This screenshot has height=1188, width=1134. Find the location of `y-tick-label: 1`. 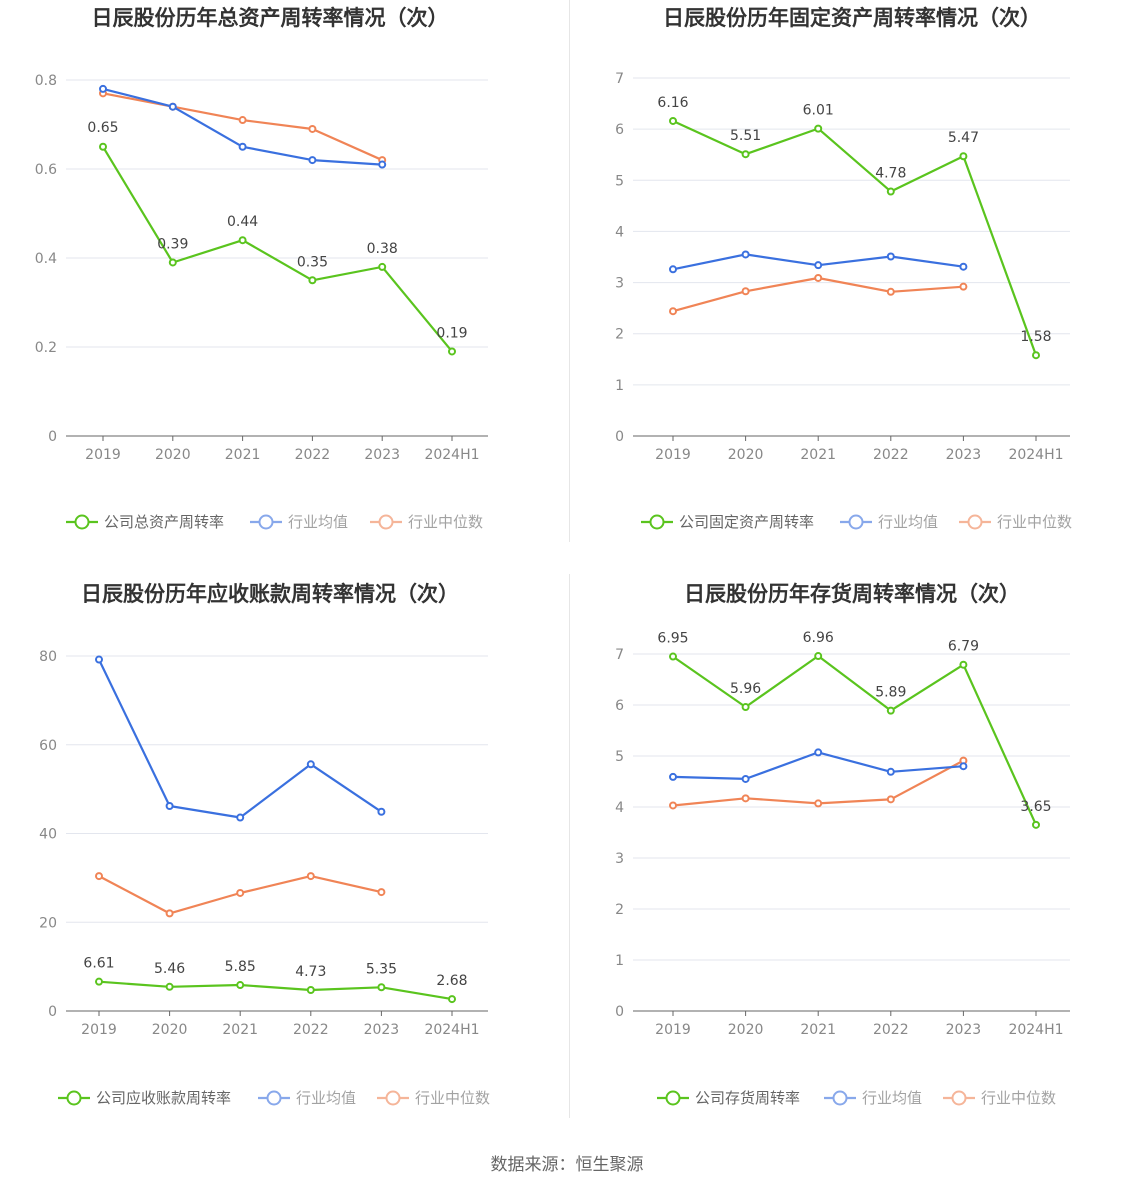

y-tick-label: 1 is located at coordinates (619, 386).